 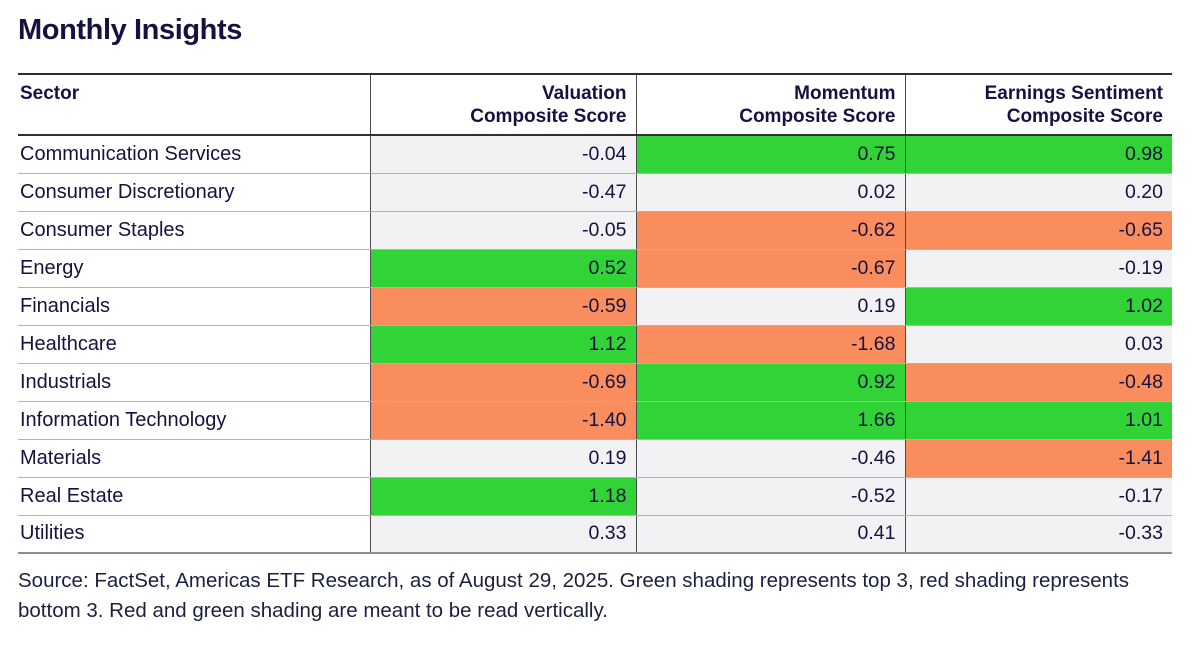 I want to click on score-cell: -0.05, so click(x=502, y=230).